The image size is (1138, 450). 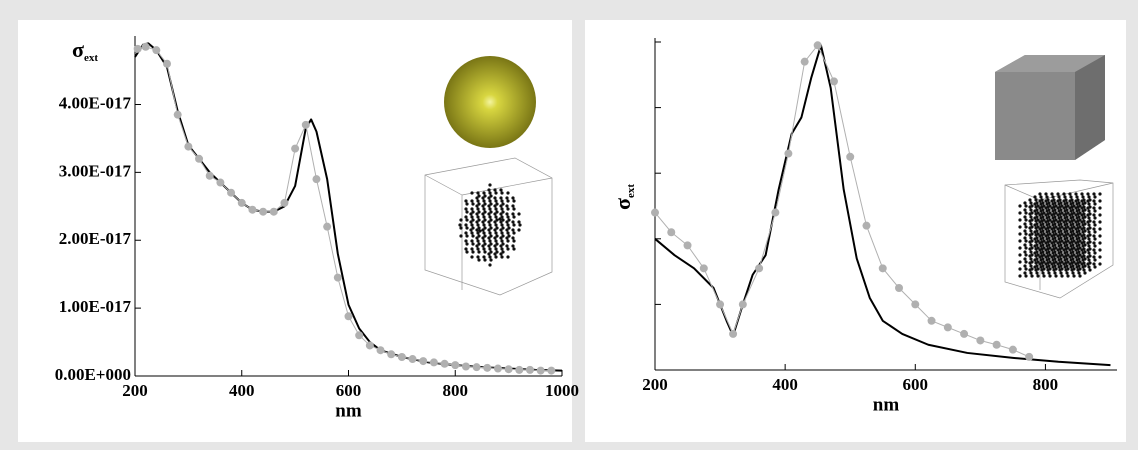 I want to click on cube-inset, so click(x=1050, y=107).